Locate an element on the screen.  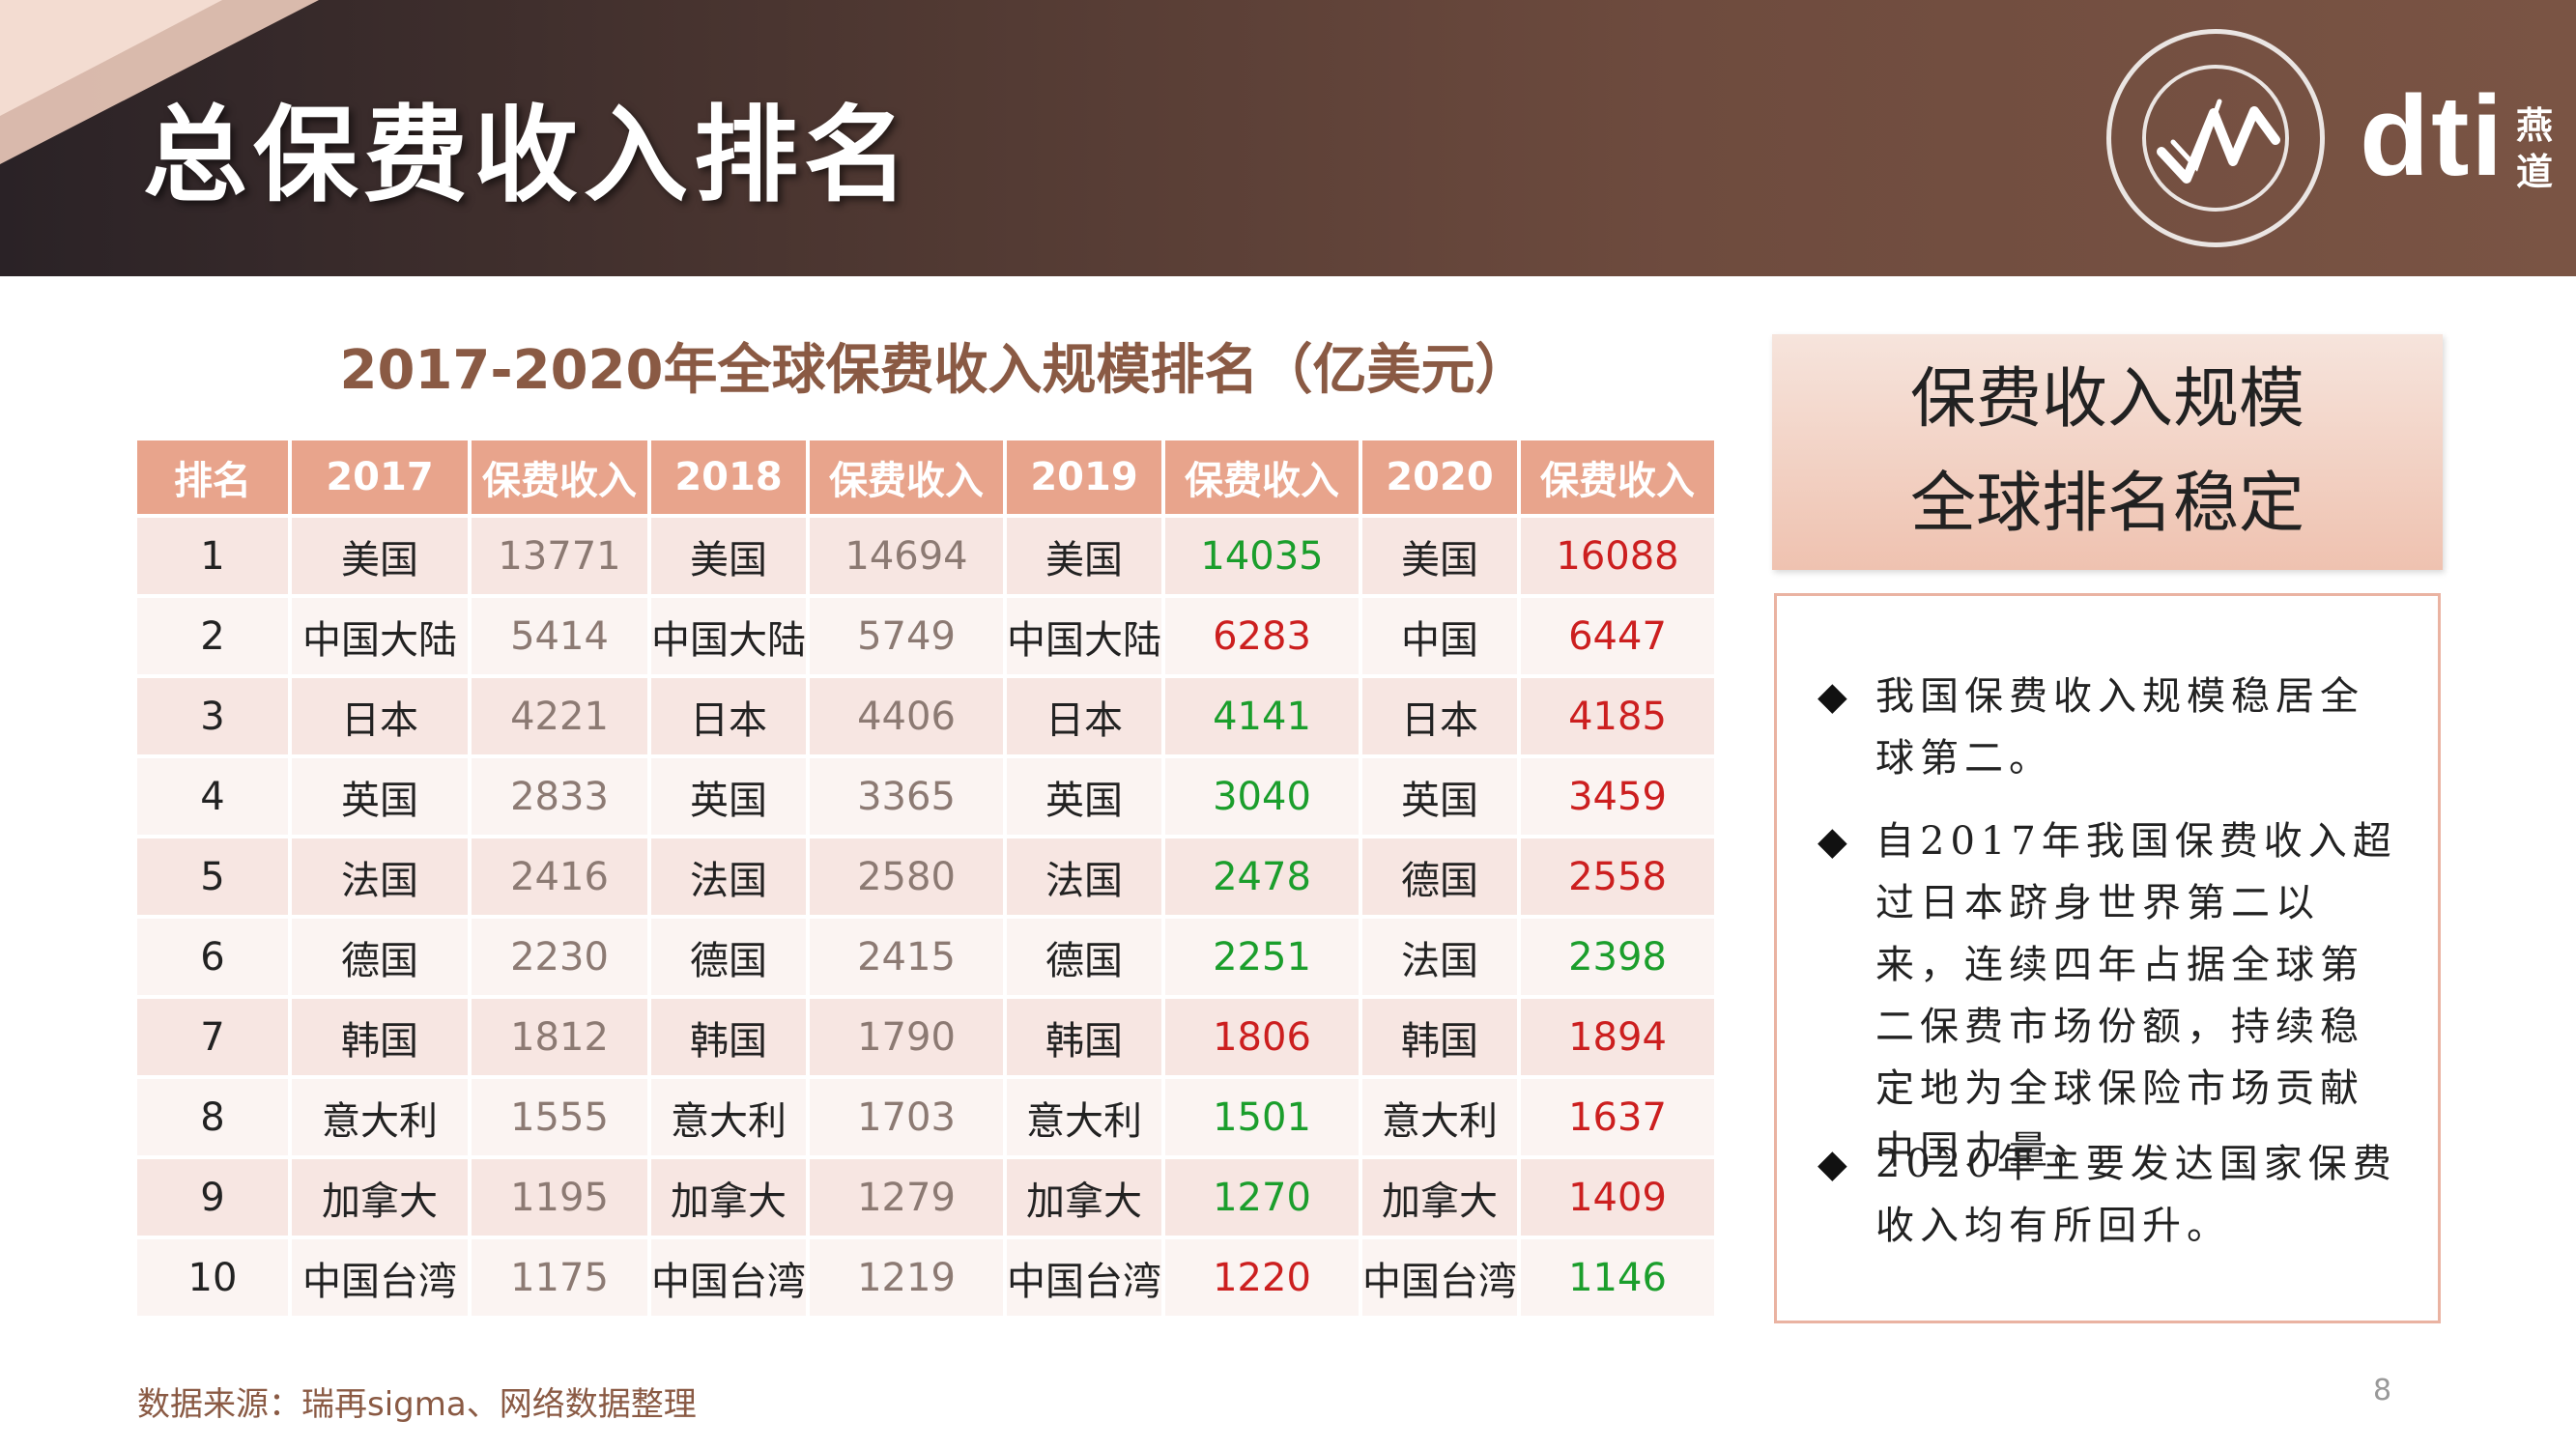
premium-cell: 2580 is located at coordinates (907, 876).